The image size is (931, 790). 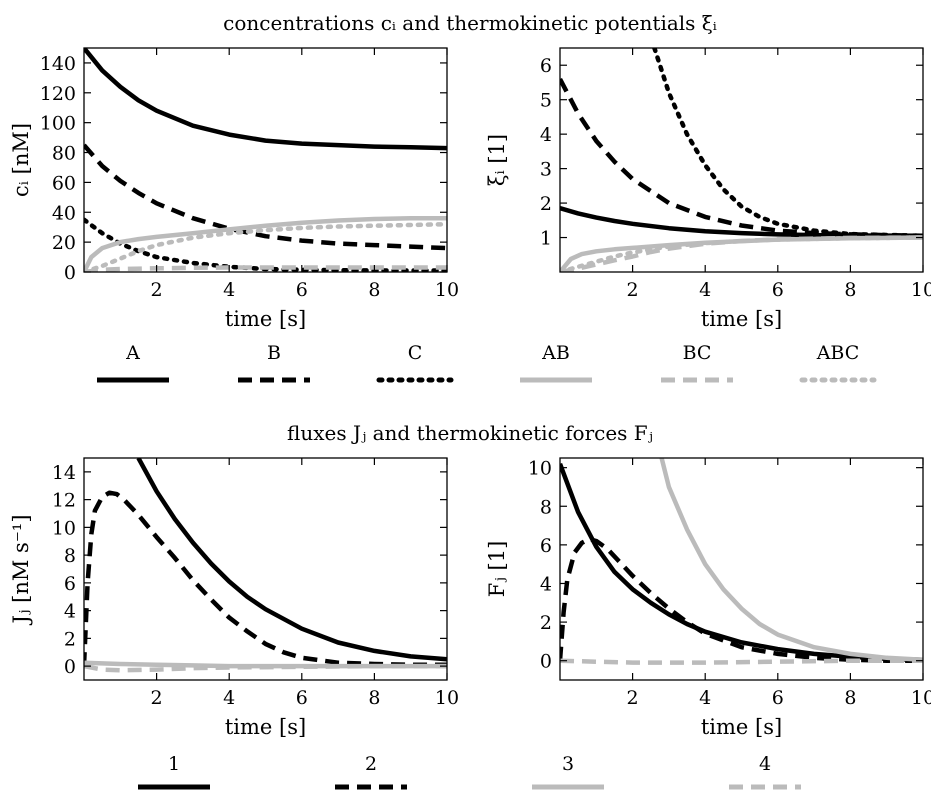 What do you see at coordinates (555, 353) in the screenshot?
I see `legend-label-ab: AB` at bounding box center [555, 353].